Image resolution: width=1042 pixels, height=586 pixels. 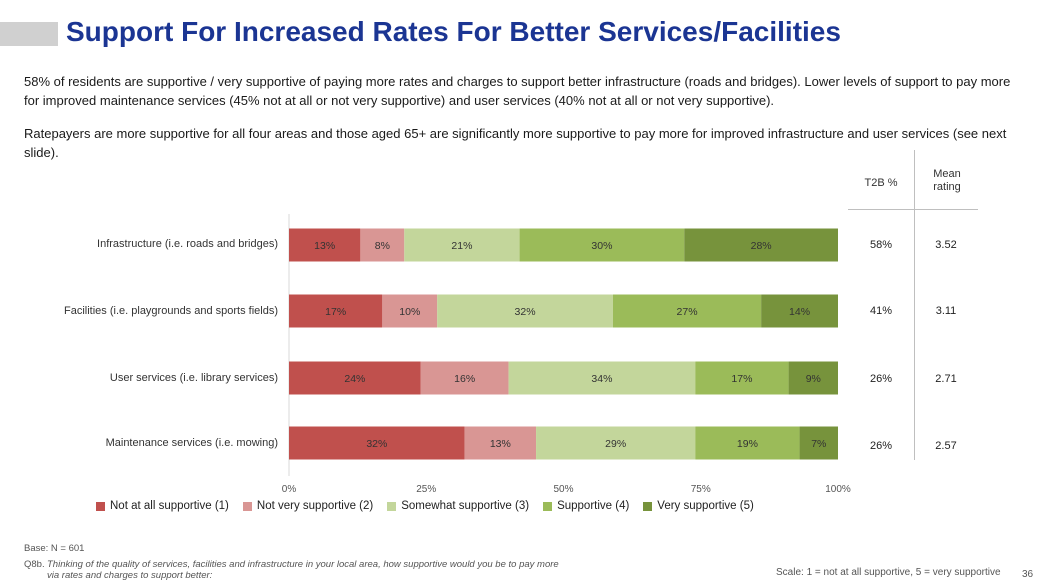 I want to click on t2b-value: 41%, so click(x=881, y=311).